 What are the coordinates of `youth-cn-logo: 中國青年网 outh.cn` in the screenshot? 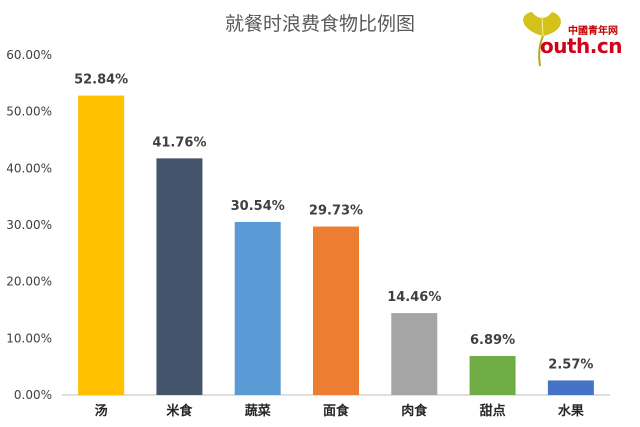 It's located at (573, 39).